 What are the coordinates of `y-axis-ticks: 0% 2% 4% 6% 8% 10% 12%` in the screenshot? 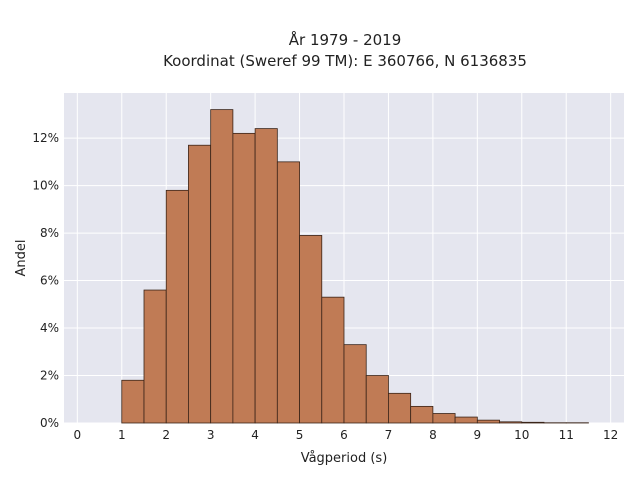 It's located at (45, 280).